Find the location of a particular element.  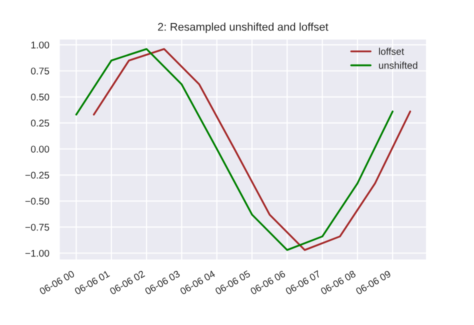

y-tick-label: 0.75 is located at coordinates (40, 71).